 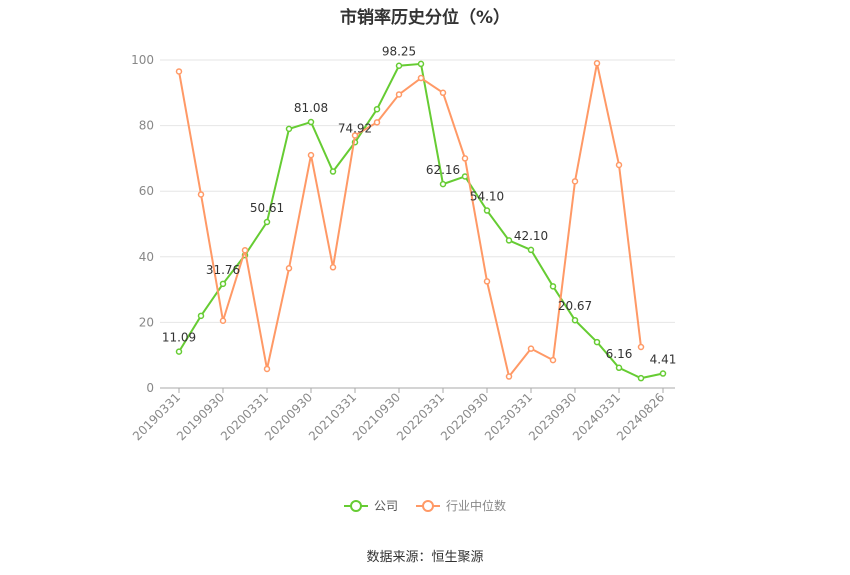 I want to click on data-label: 50.61, so click(x=267, y=208).